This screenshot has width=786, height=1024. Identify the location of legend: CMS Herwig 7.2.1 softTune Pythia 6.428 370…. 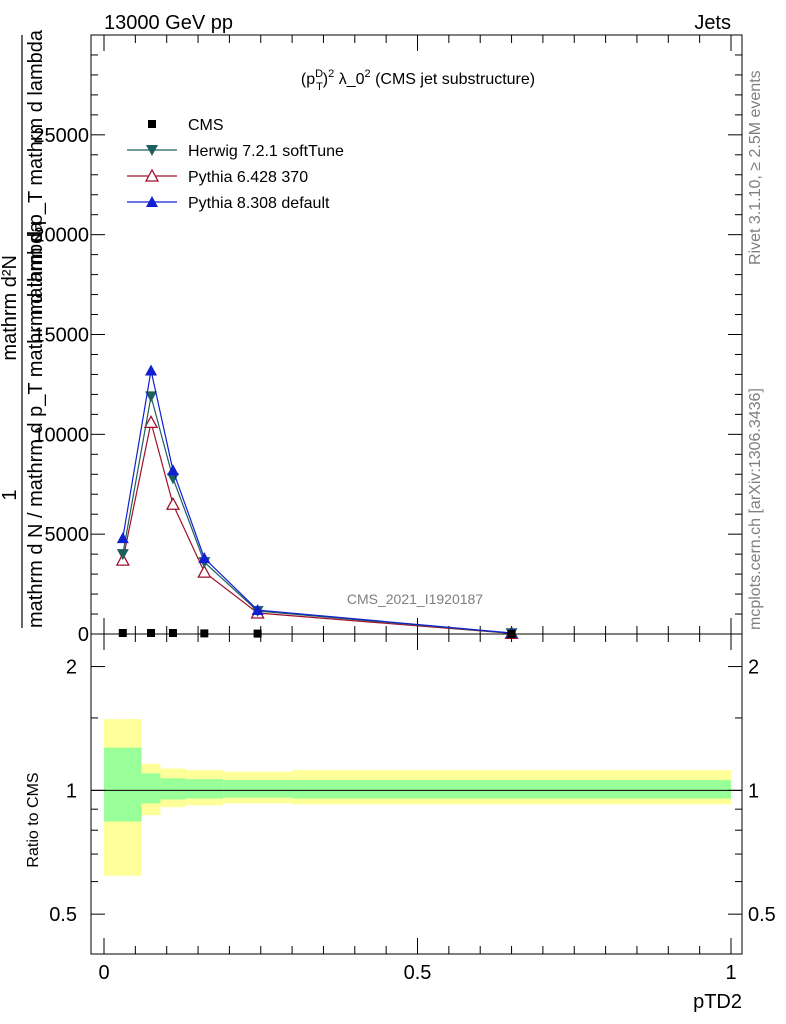
(235, 164).